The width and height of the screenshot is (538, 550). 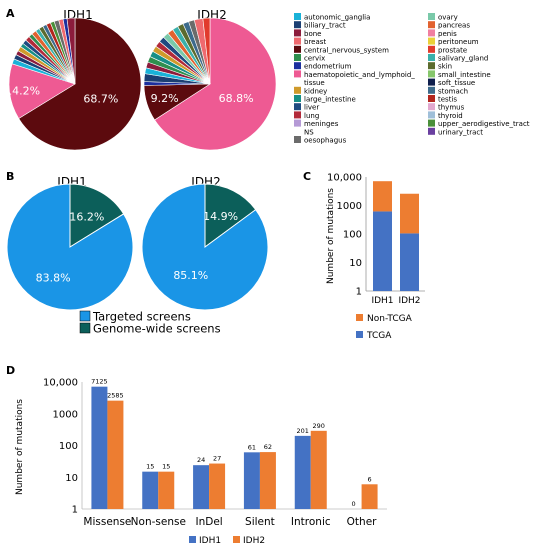 What do you see at coordinates (458, 42) in the screenshot?
I see `legend-a-label-1-3: peritoneum` at bounding box center [458, 42].